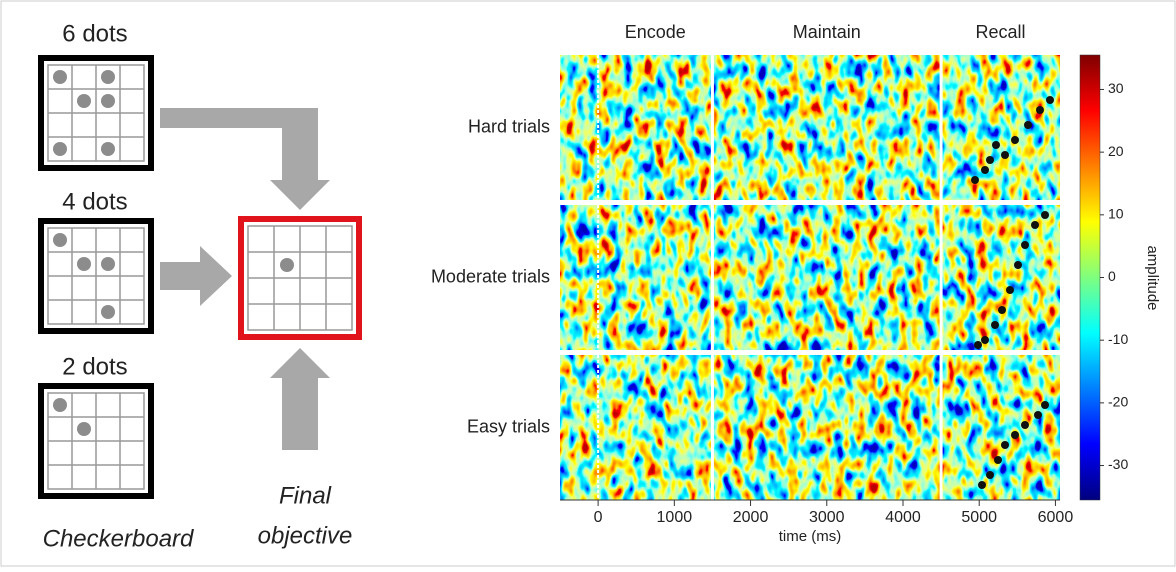 This screenshot has height=572, width=1176. I want to click on colorbar-tick-label: 30, so click(1116, 88).